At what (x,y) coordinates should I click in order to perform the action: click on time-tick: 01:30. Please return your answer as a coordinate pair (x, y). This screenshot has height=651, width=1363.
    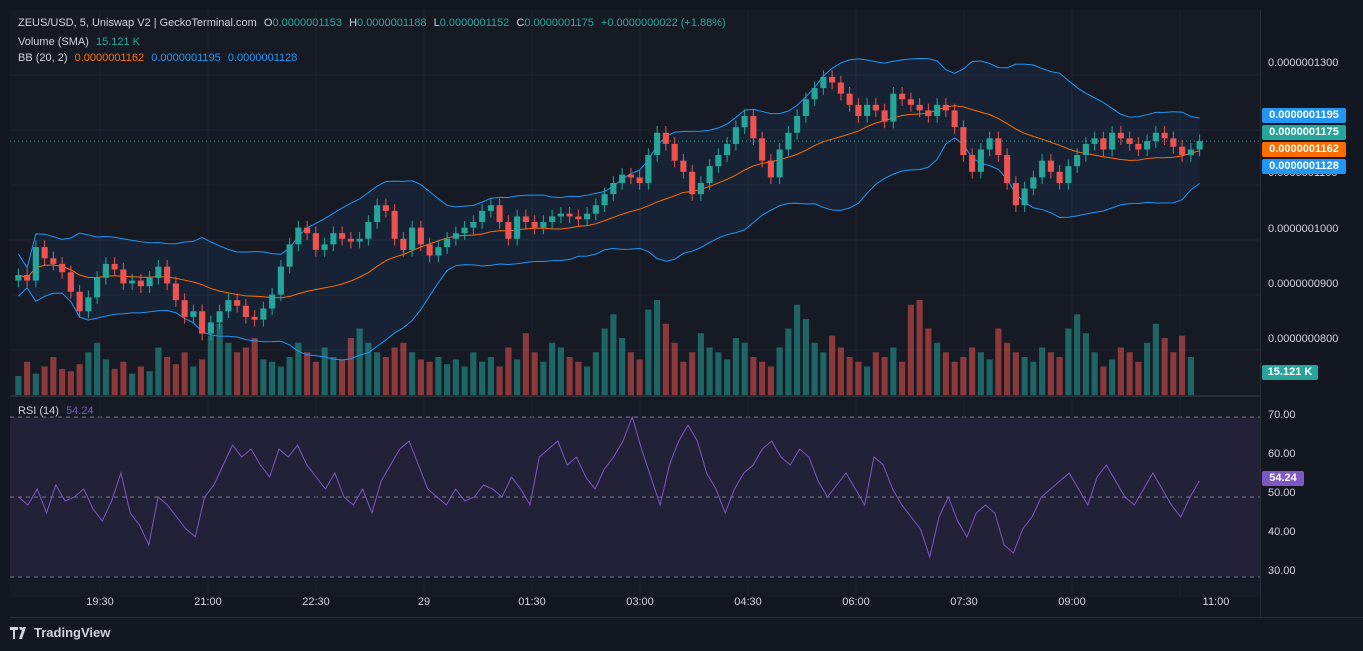
    Looking at the image, I should click on (532, 602).